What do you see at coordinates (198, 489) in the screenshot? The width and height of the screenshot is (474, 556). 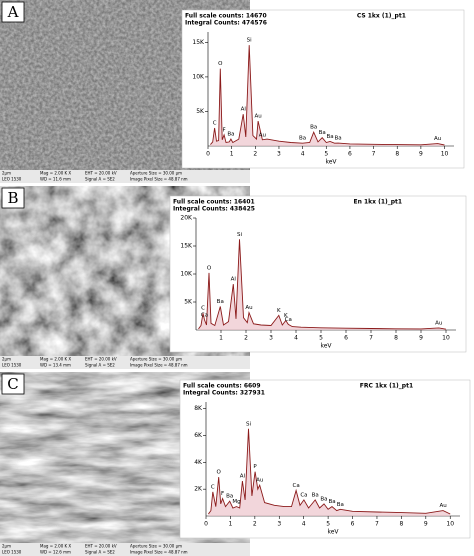 I see `y-tick-label: 2K` at bounding box center [198, 489].